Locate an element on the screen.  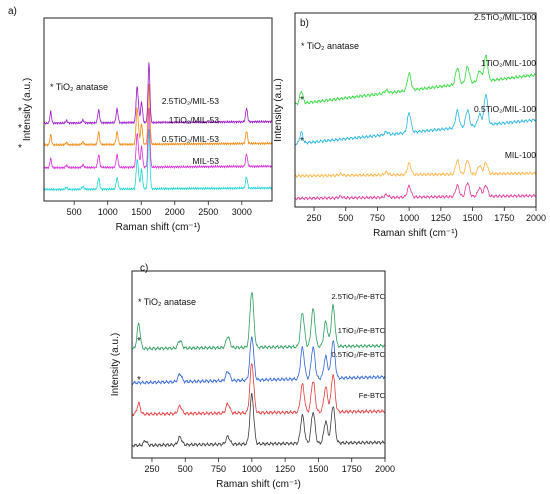
series-label-2: 1TiO₂/Fe-BTC is located at coordinates (362, 330).